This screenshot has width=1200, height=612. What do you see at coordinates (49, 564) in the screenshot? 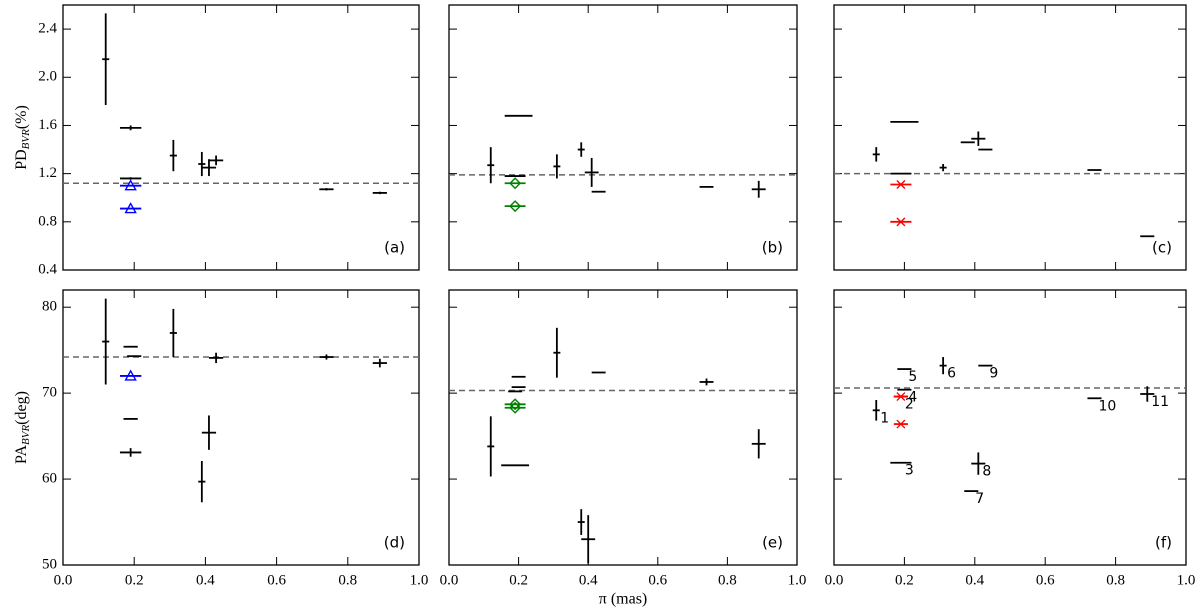
I see `y-tick-label: 50` at bounding box center [49, 564].